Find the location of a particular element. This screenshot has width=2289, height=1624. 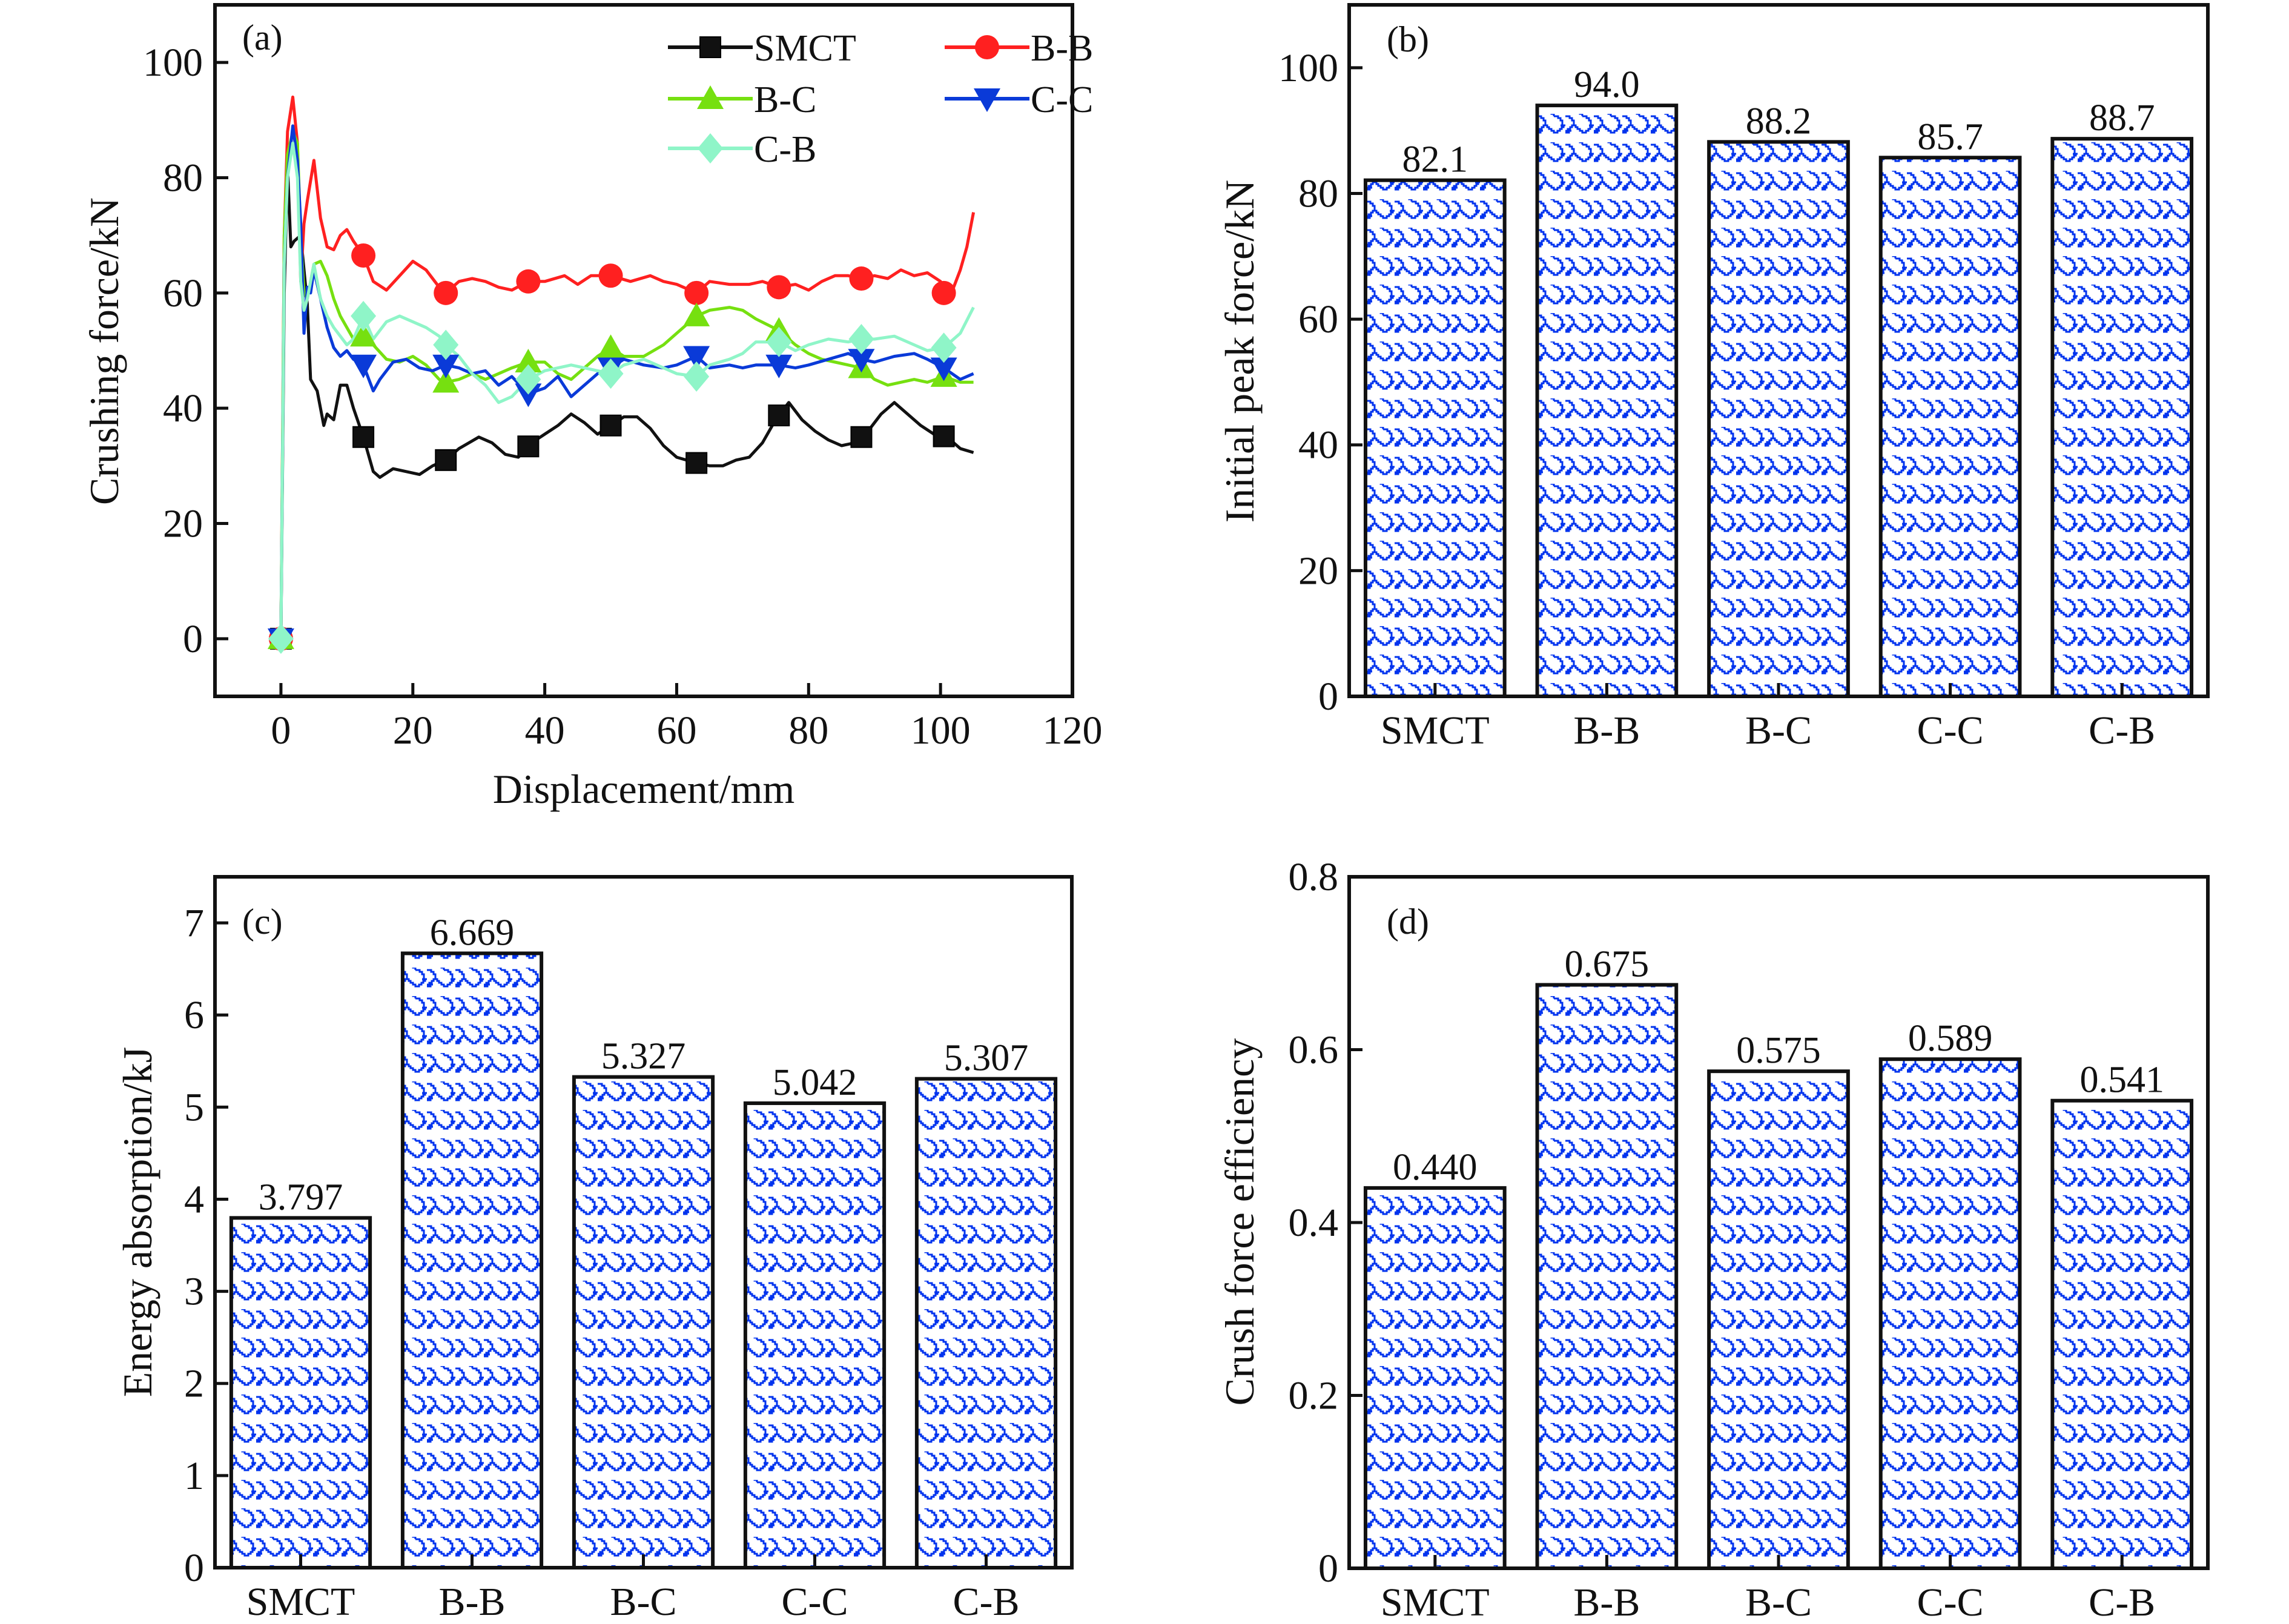

legend-label: C-C is located at coordinates (1062, 99).